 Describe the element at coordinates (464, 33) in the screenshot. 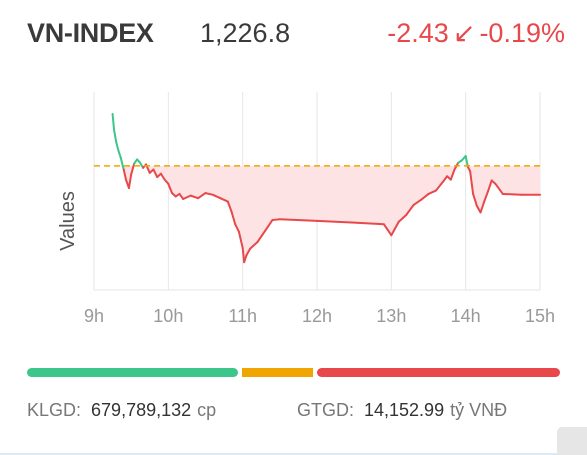

I see `down-arrow-icon: ↙` at that location.